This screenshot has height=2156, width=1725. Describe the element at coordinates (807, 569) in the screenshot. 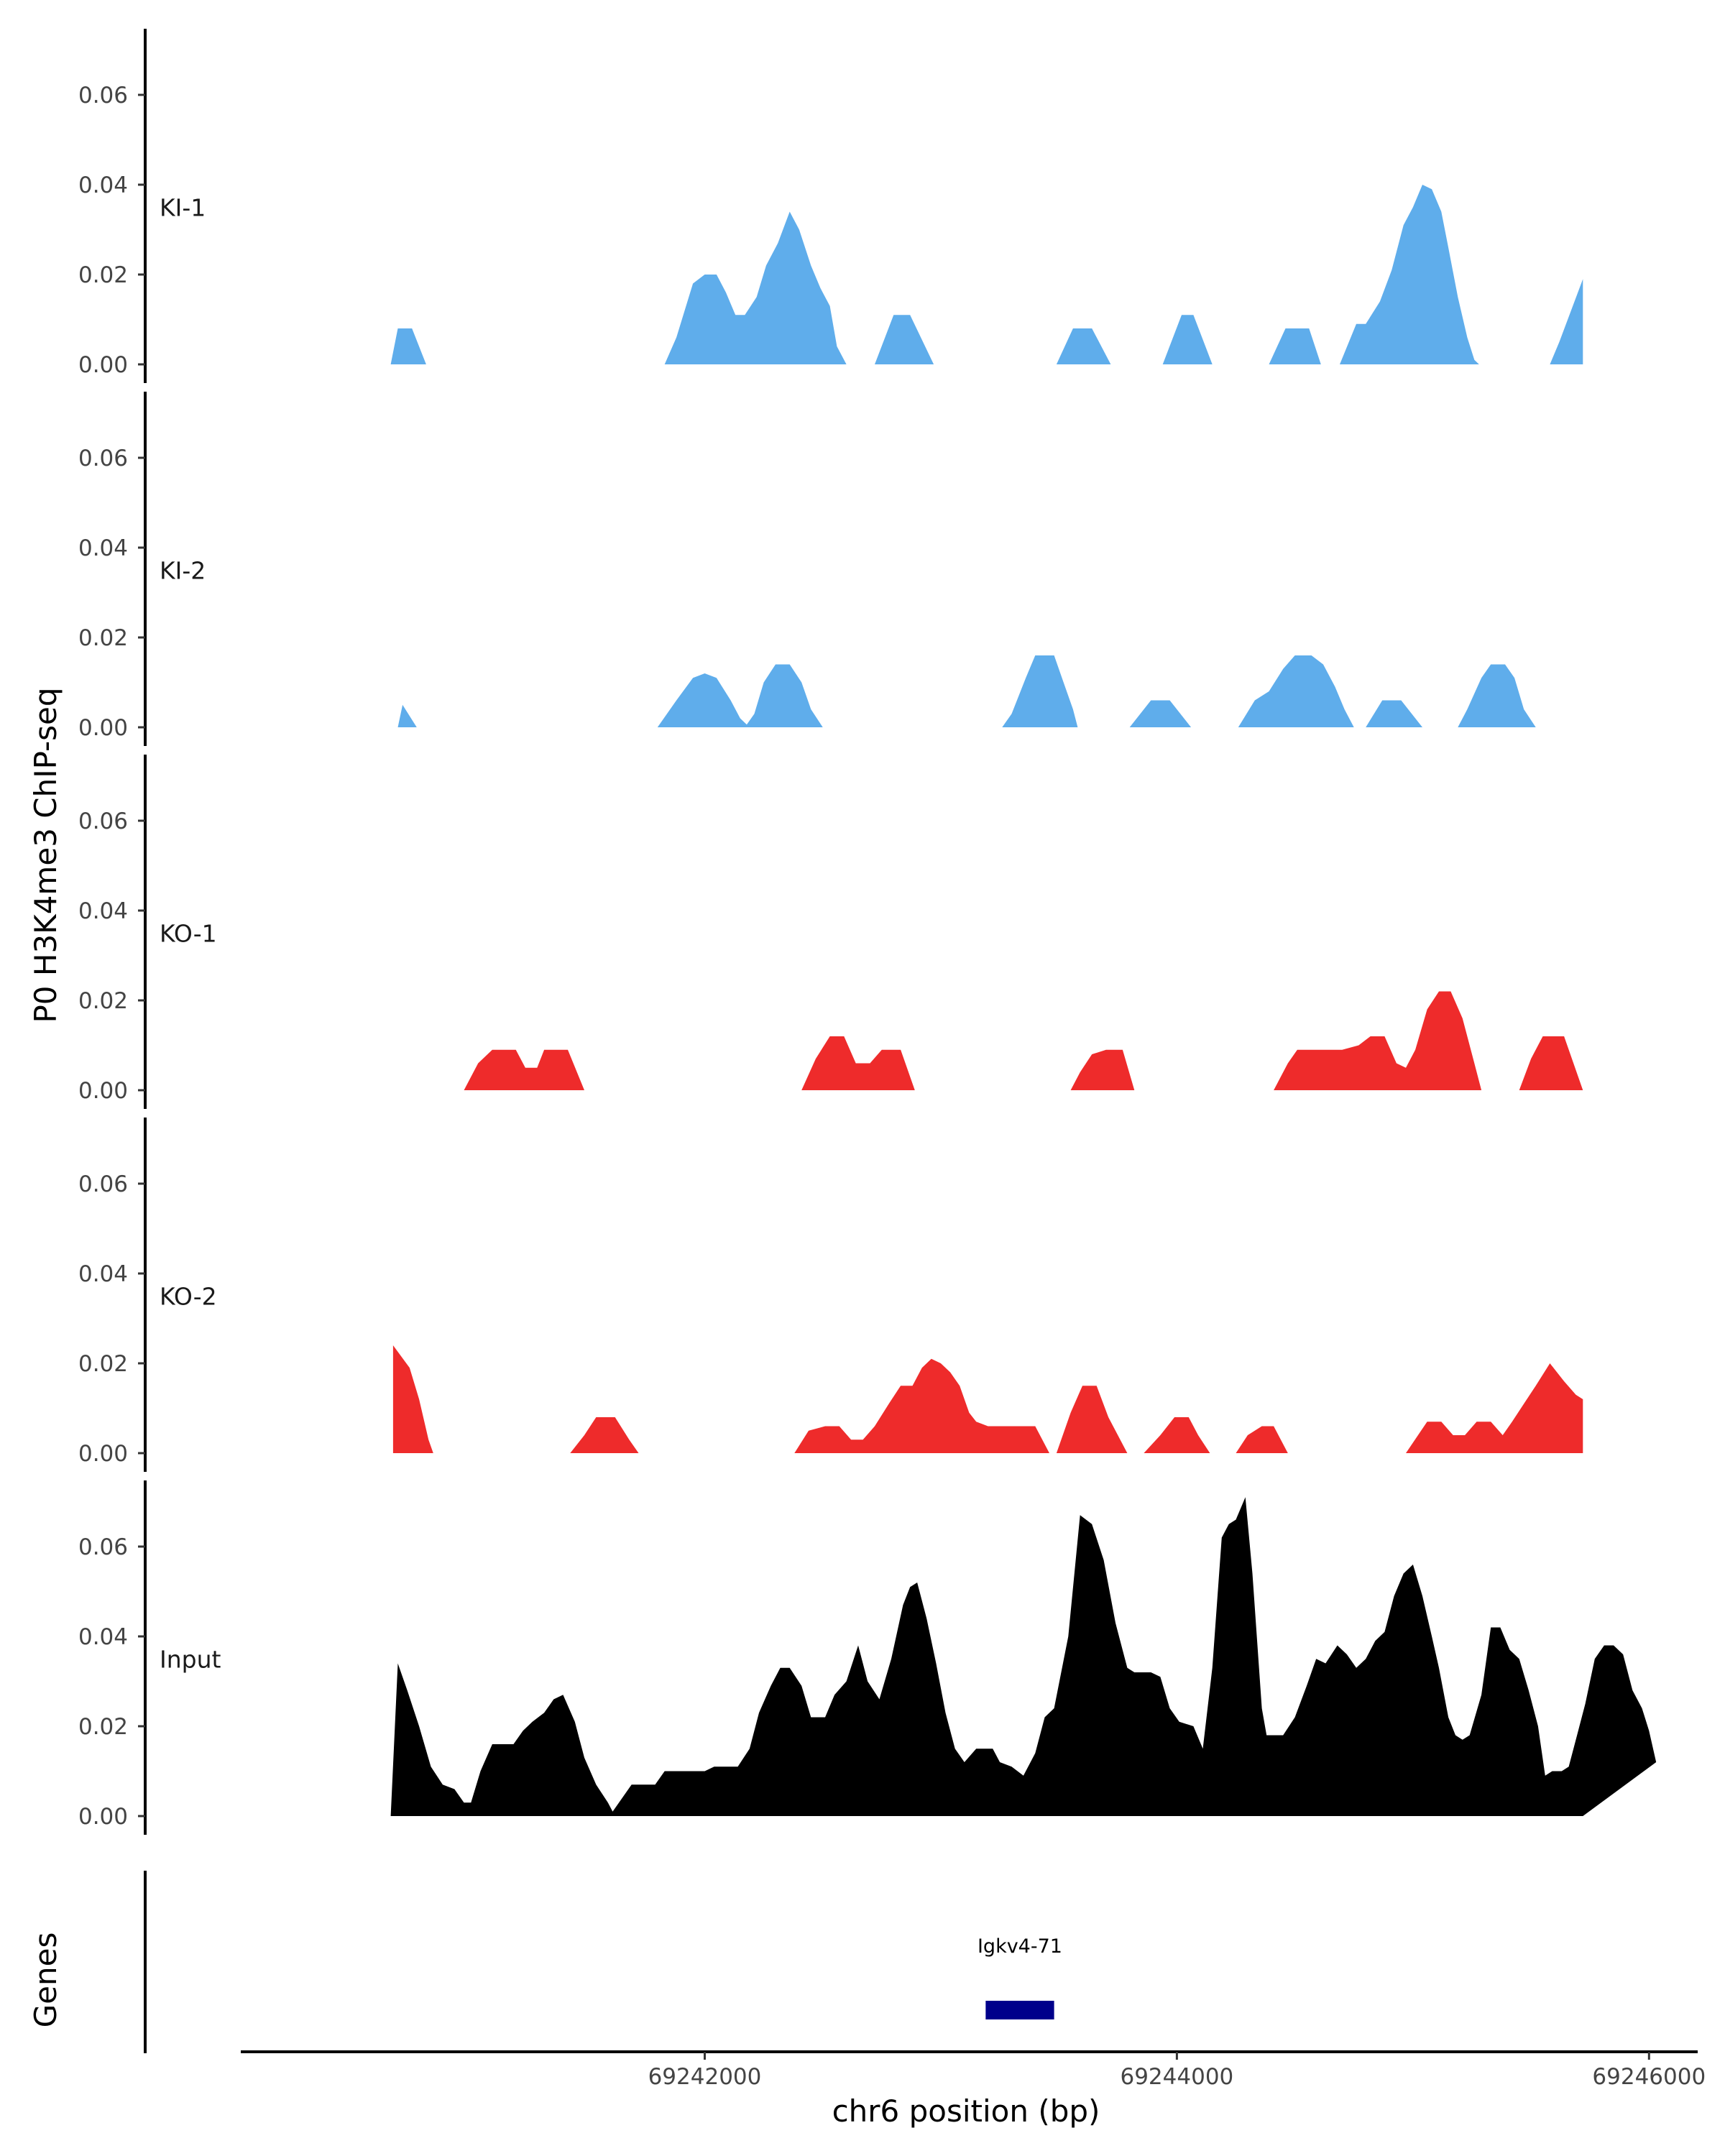

I see `track-ki-2: 0.00 0.02 0.04 0.06 KI-2` at that location.